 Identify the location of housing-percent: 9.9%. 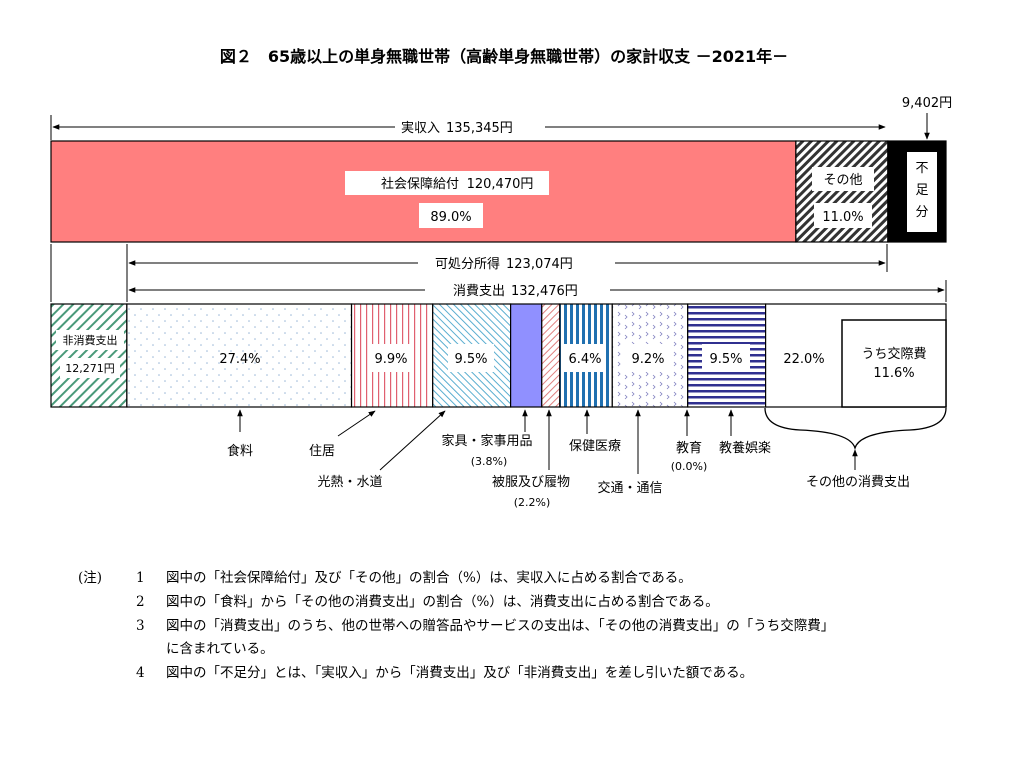
(390, 359).